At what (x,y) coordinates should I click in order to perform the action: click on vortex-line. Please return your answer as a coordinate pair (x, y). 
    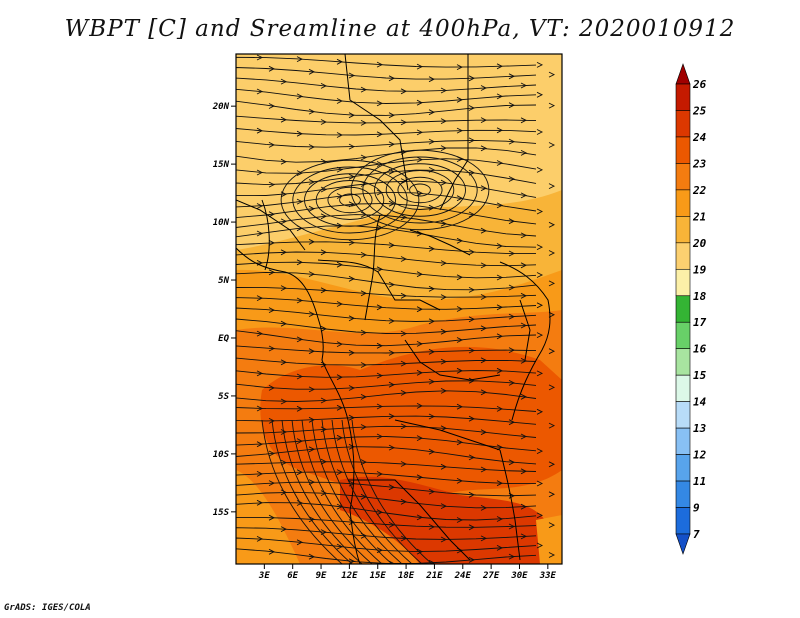
    Looking at the image, I should click on (350, 200).